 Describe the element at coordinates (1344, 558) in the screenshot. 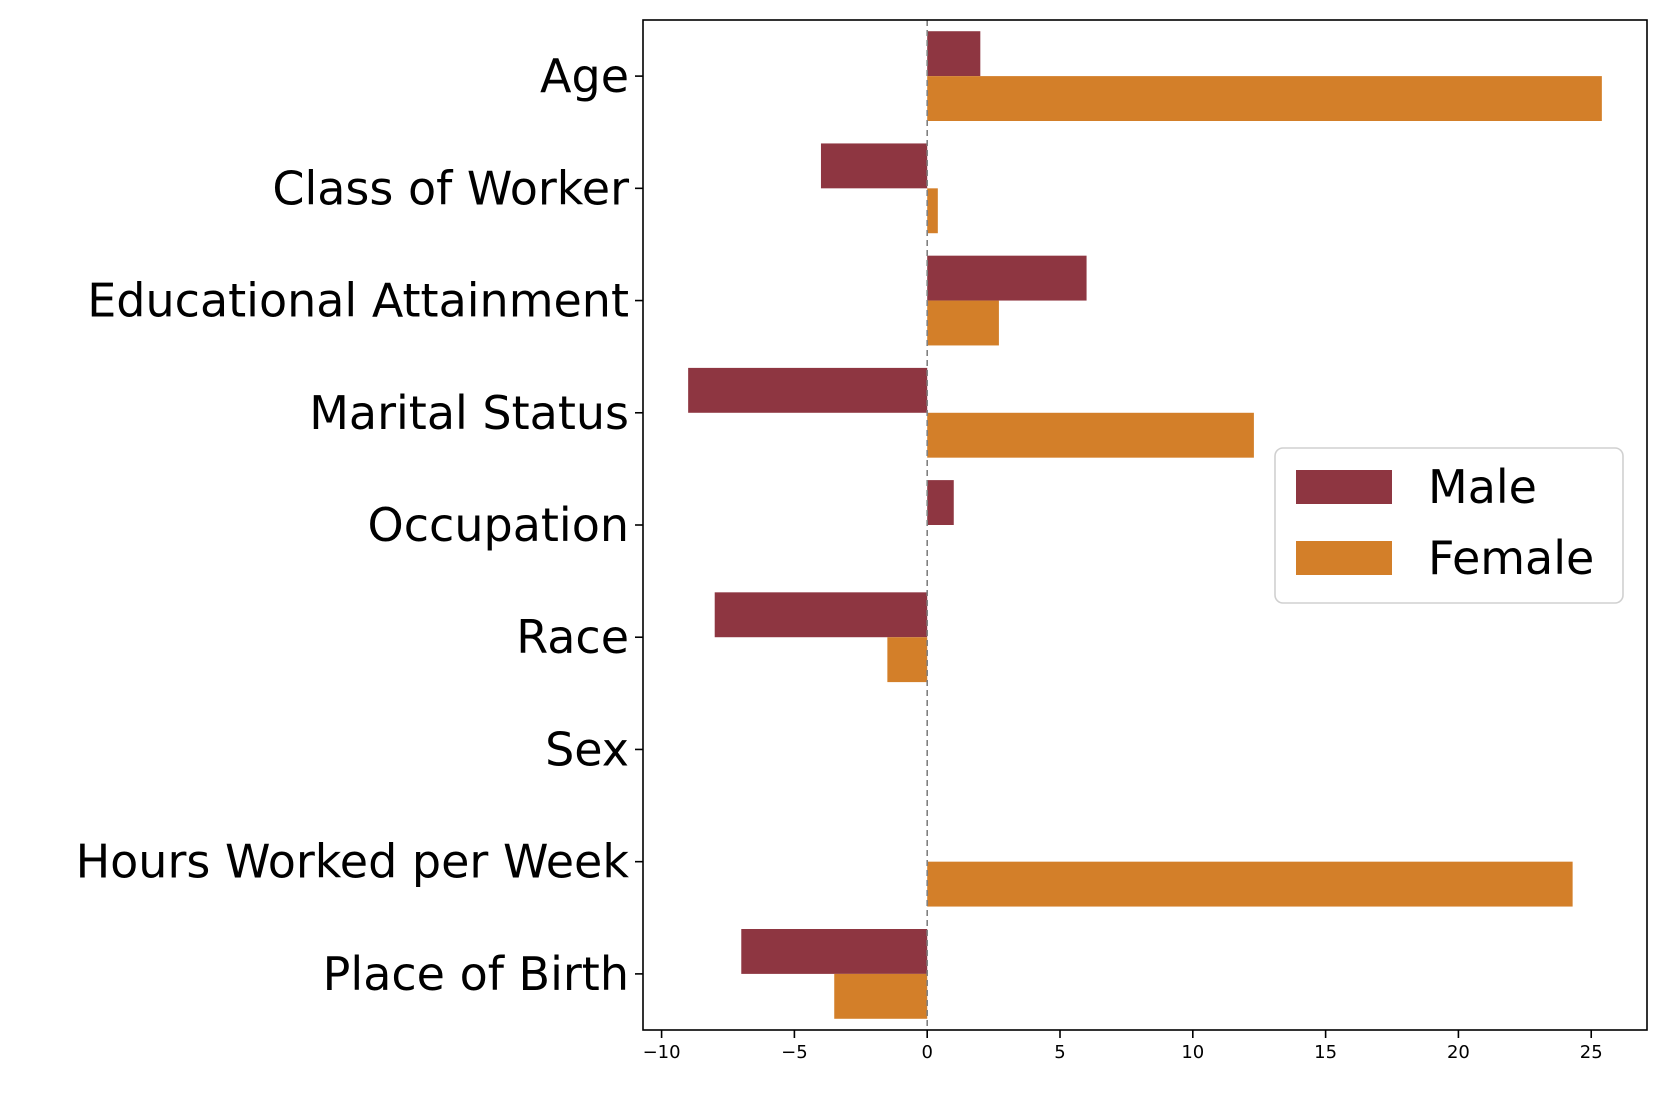

I see `legend-swatch-female` at that location.